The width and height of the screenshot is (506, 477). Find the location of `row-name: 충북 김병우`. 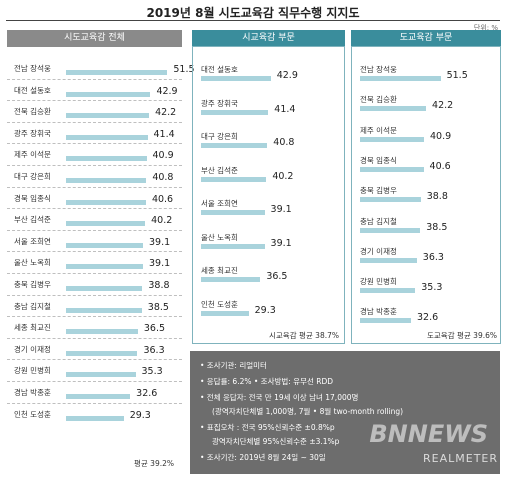

row-name: 충북 김병우 is located at coordinates (32, 284).